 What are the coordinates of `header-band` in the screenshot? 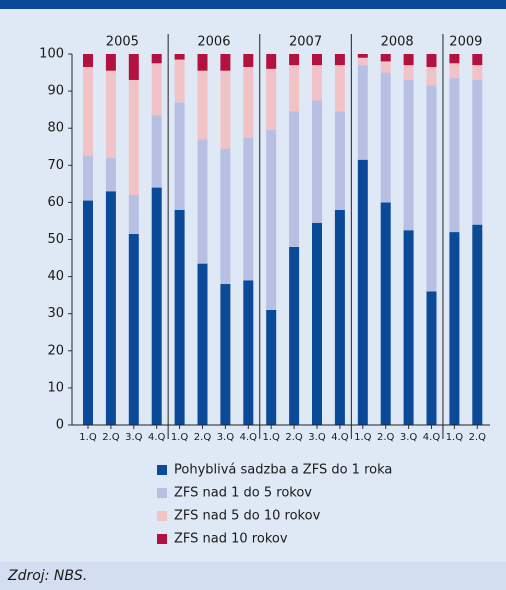 It's located at (253, 4).